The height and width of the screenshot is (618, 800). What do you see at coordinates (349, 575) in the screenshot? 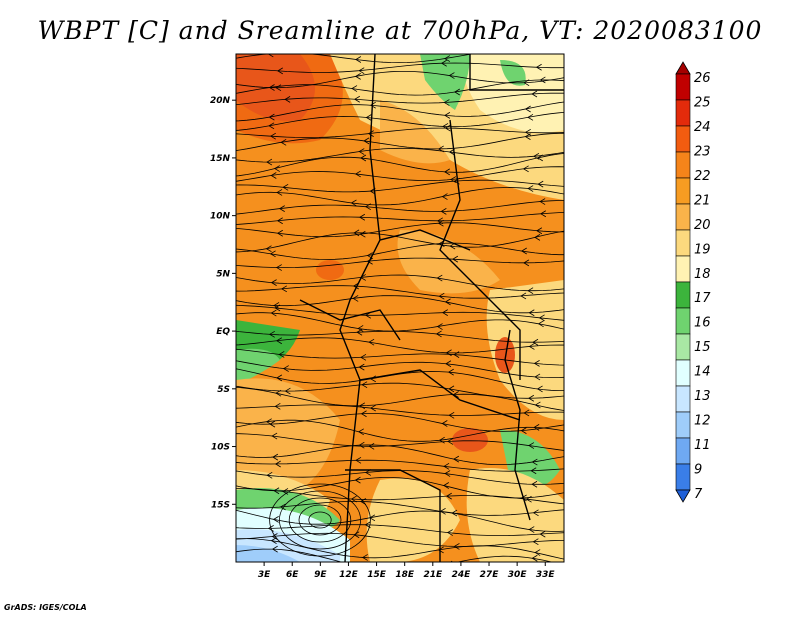
I see `lon-tick-label: 12E` at bounding box center [349, 575].